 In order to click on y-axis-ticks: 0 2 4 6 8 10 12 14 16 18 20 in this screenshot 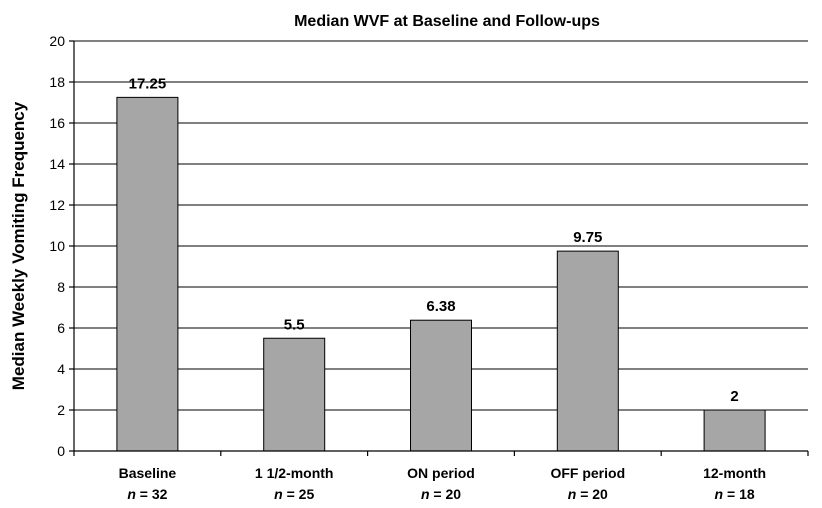, I will do `click(61, 246)`.